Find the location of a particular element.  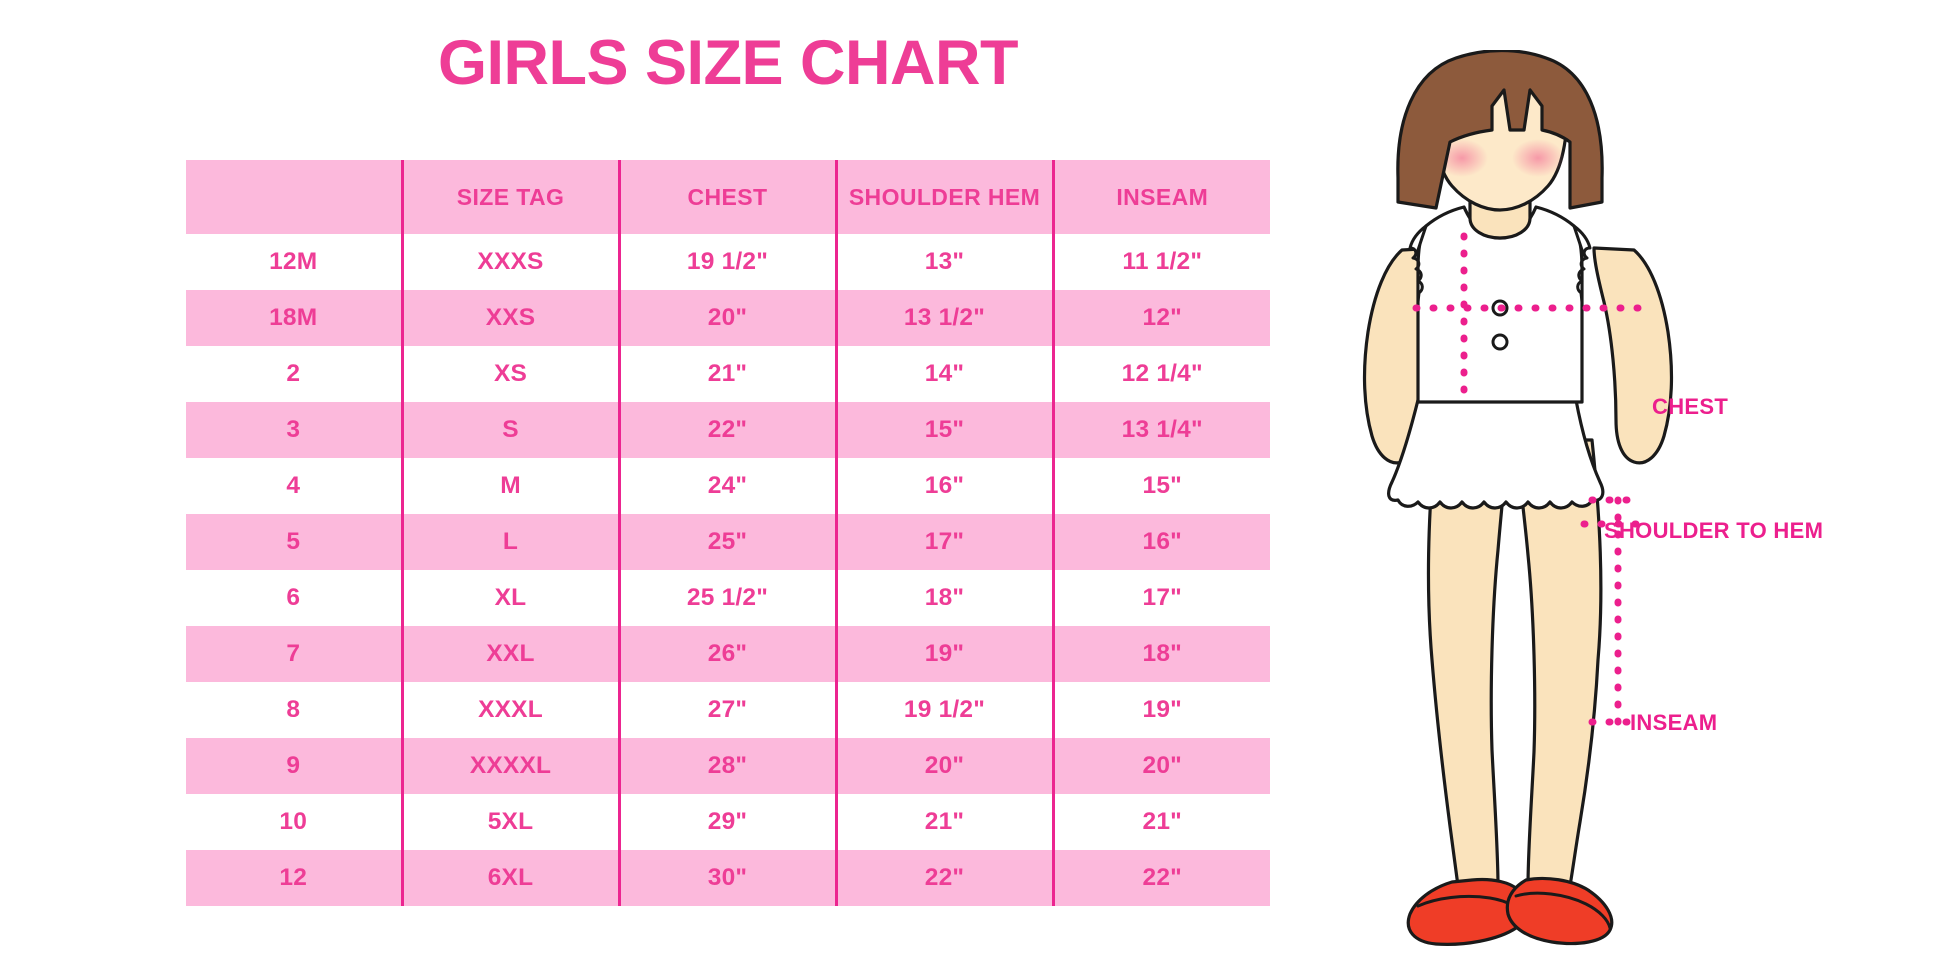

skirt-group is located at coordinates (1496, 454).